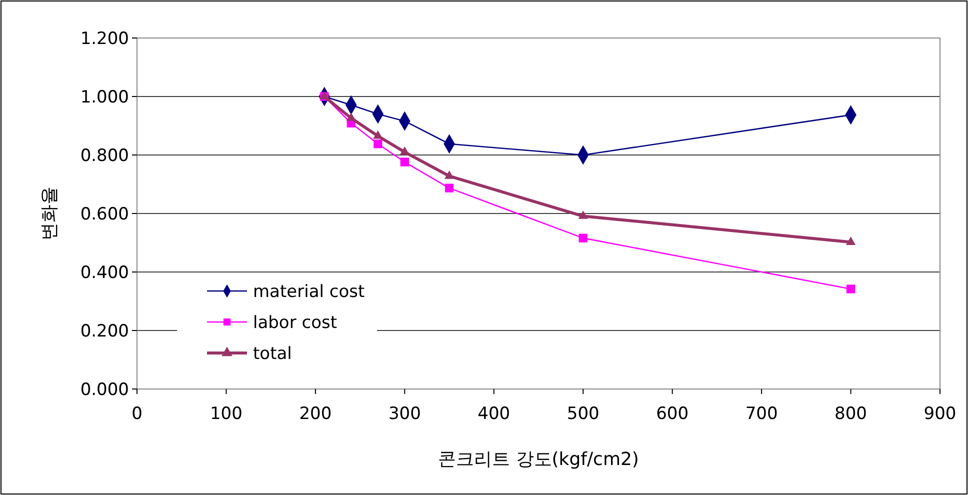  What do you see at coordinates (672, 414) in the screenshot?
I see `x-tick-label: 600` at bounding box center [672, 414].